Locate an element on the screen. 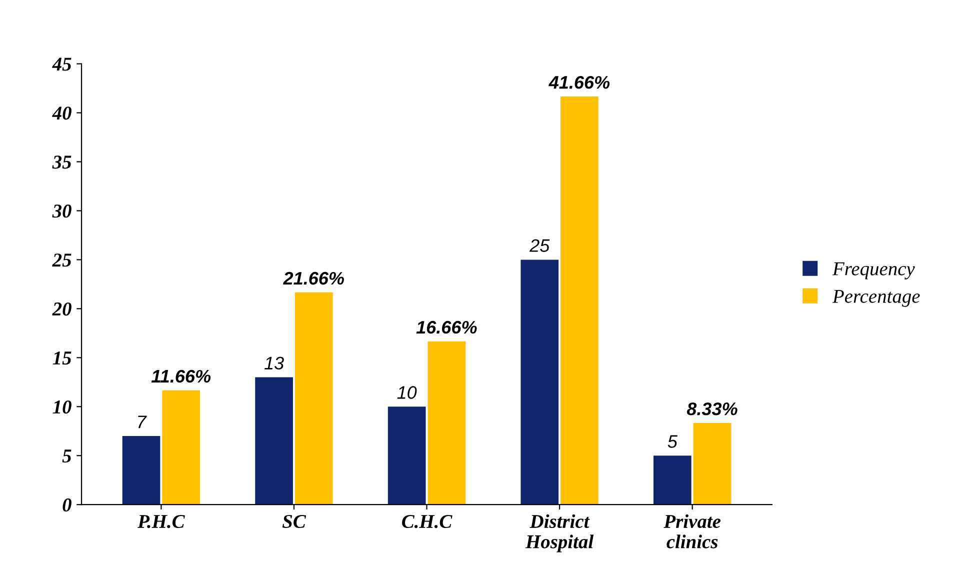  data-label: 21.66% is located at coordinates (313, 278).